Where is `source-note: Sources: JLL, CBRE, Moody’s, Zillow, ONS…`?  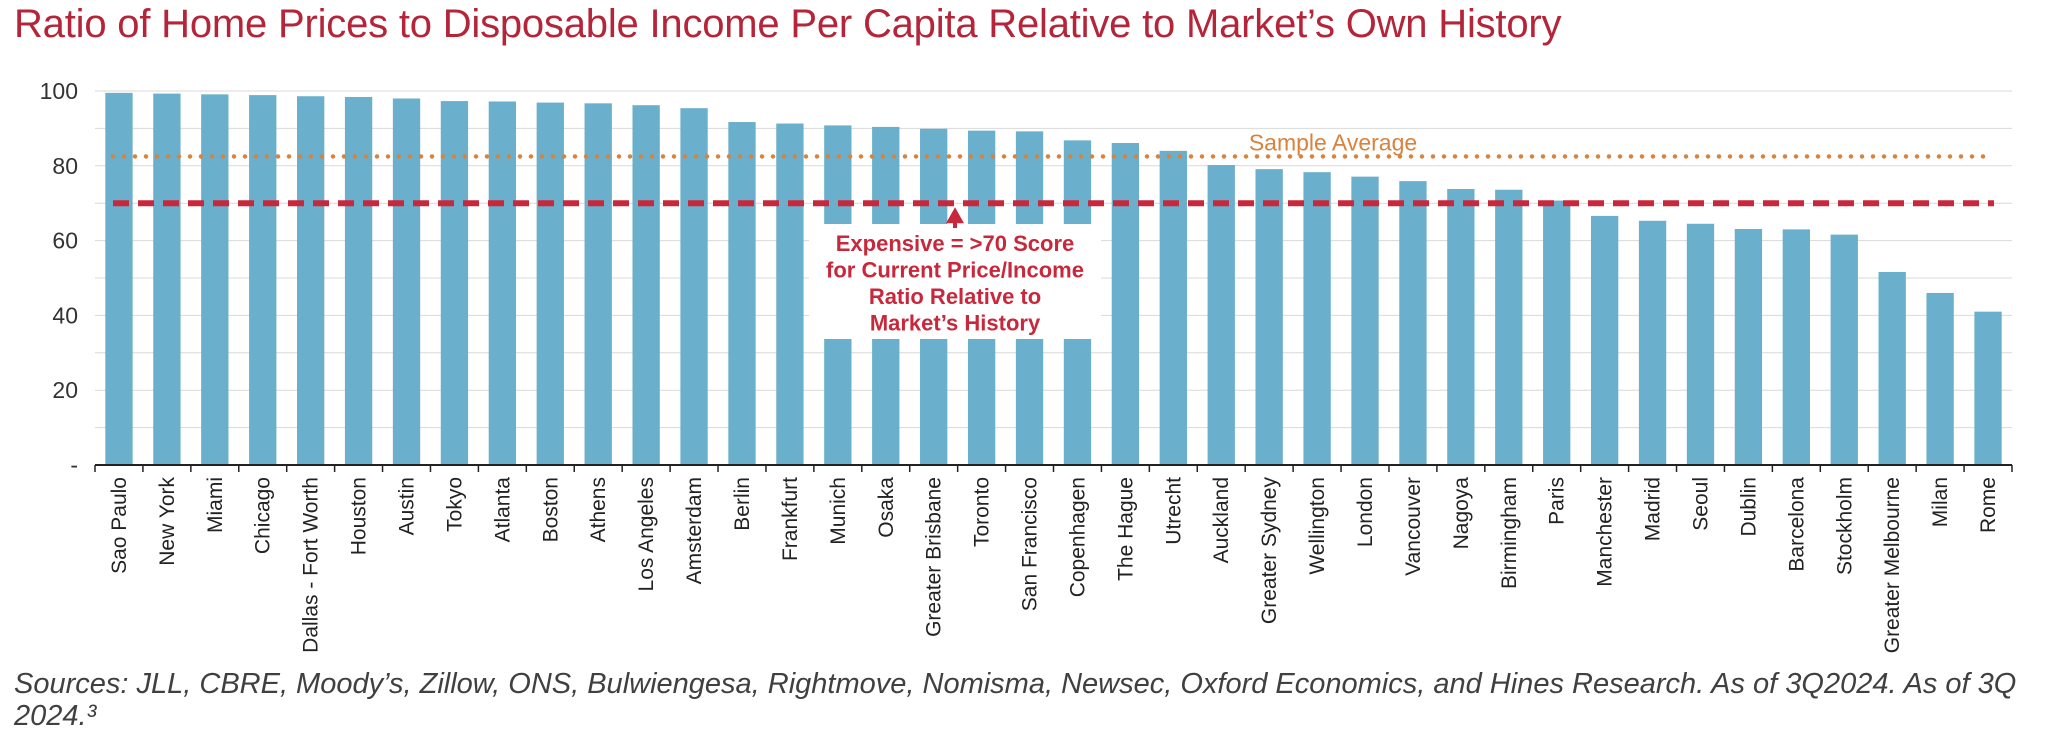
source-note: Sources: JLL, CBRE, Moody’s, Zillow, ONS… is located at coordinates (1015, 700).